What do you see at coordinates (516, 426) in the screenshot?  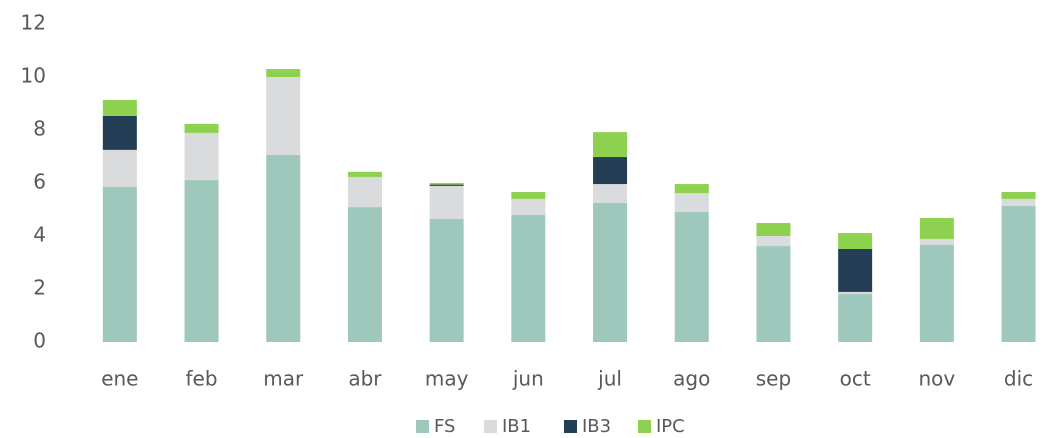 I see `legend-label: IB1` at bounding box center [516, 426].